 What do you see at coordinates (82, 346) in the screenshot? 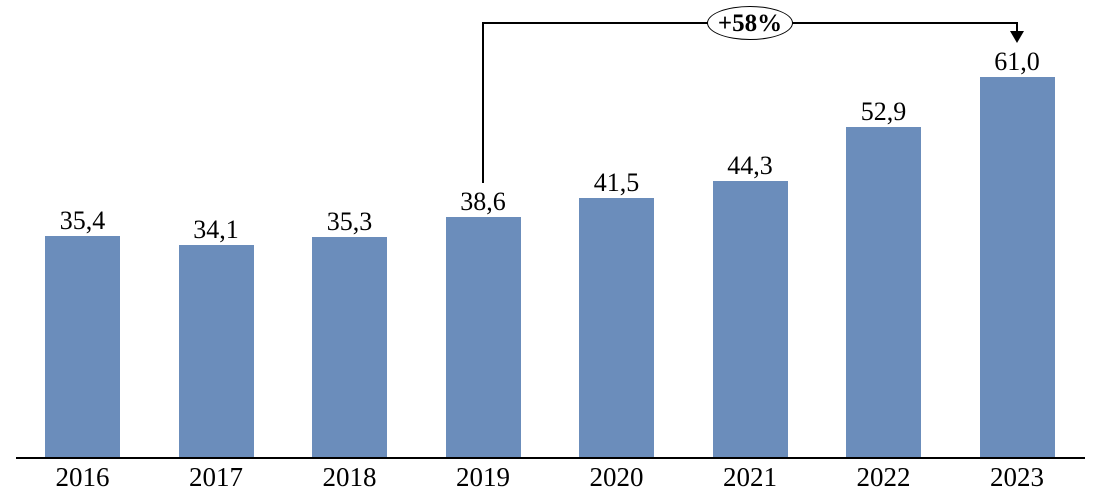
I see `bar-2016` at bounding box center [82, 346].